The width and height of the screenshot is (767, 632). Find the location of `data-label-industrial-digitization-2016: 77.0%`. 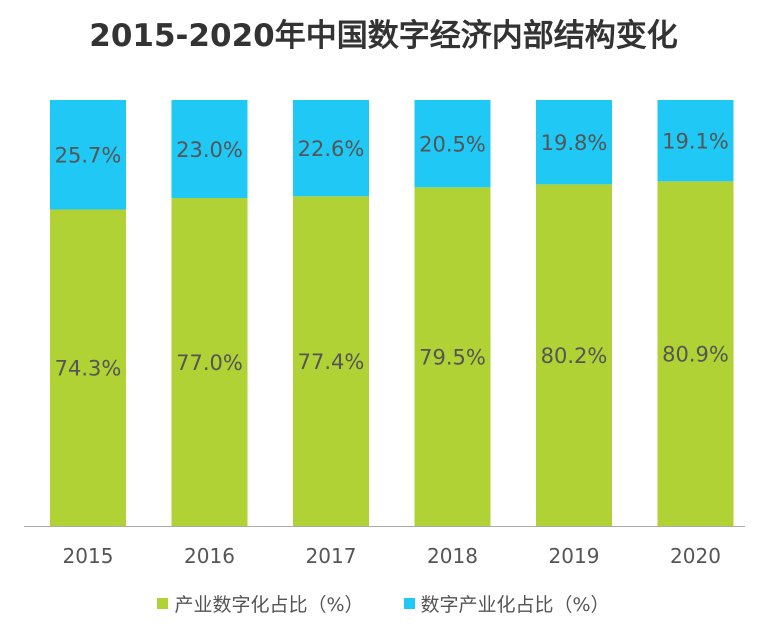

data-label-industrial-digitization-2016: 77.0% is located at coordinates (209, 363).